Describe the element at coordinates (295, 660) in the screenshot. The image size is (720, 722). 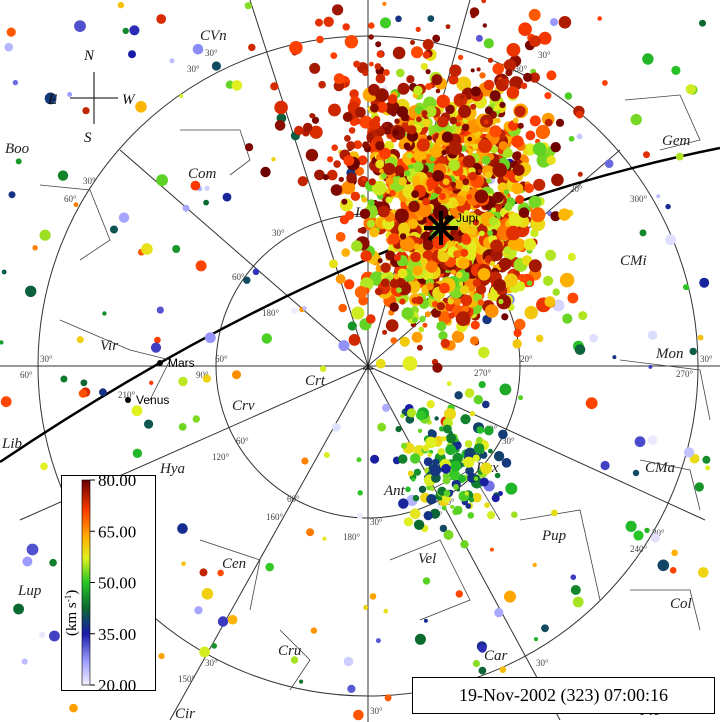
I see `constellation-lines-cru` at that location.